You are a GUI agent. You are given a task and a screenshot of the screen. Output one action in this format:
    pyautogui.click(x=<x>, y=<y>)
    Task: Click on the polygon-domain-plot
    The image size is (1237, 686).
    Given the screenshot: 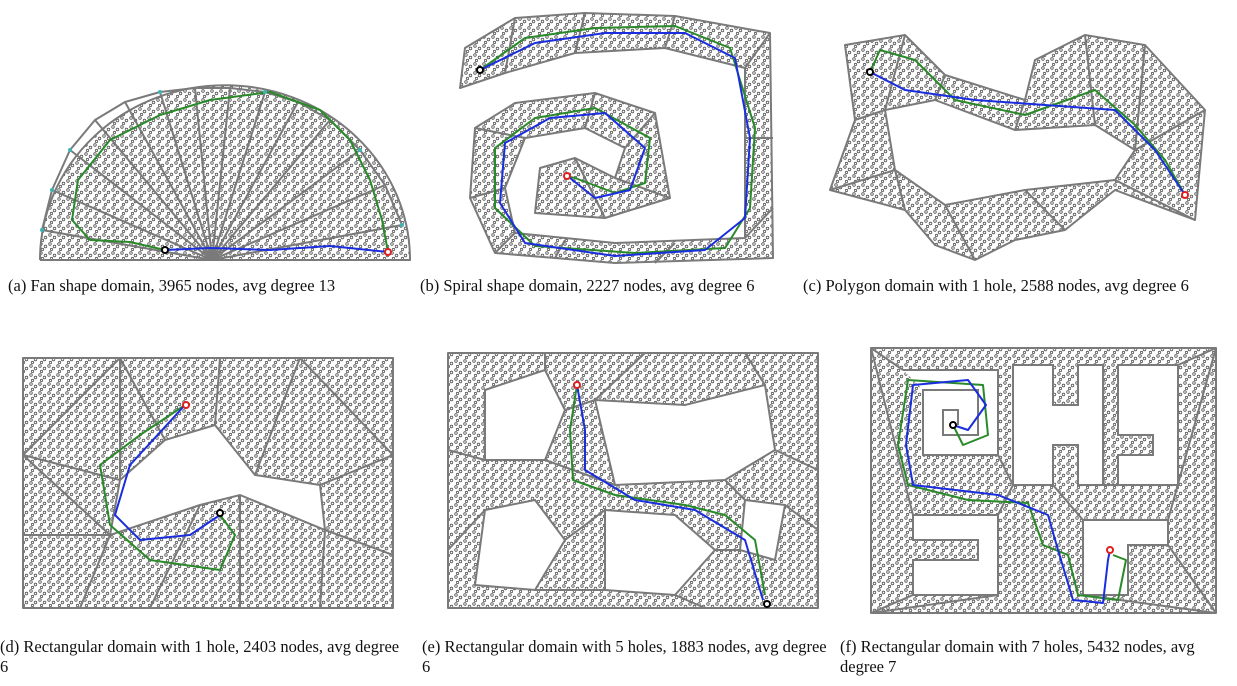 What is the action you would take?
    pyautogui.click(x=1017, y=147)
    